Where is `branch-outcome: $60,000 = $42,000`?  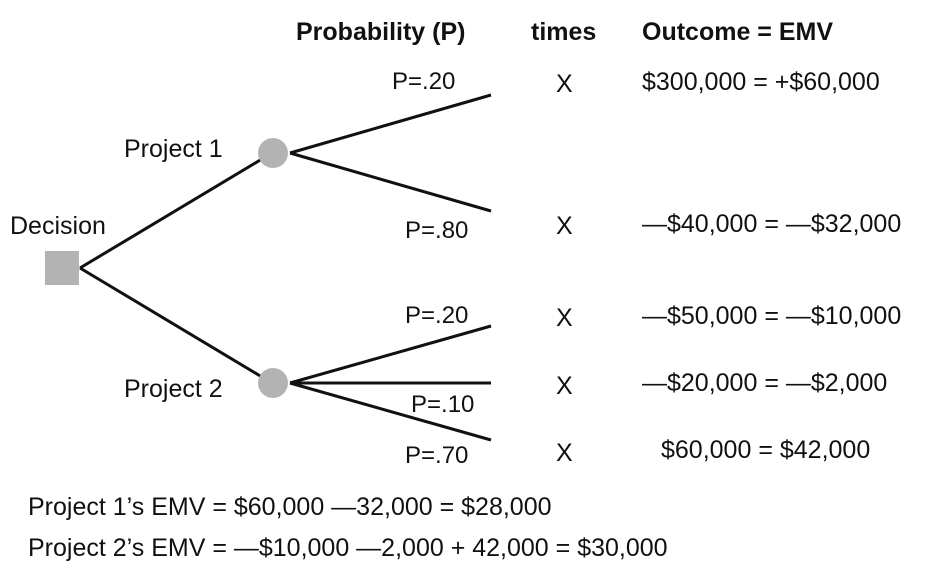 branch-outcome: $60,000 = $42,000 is located at coordinates (766, 450).